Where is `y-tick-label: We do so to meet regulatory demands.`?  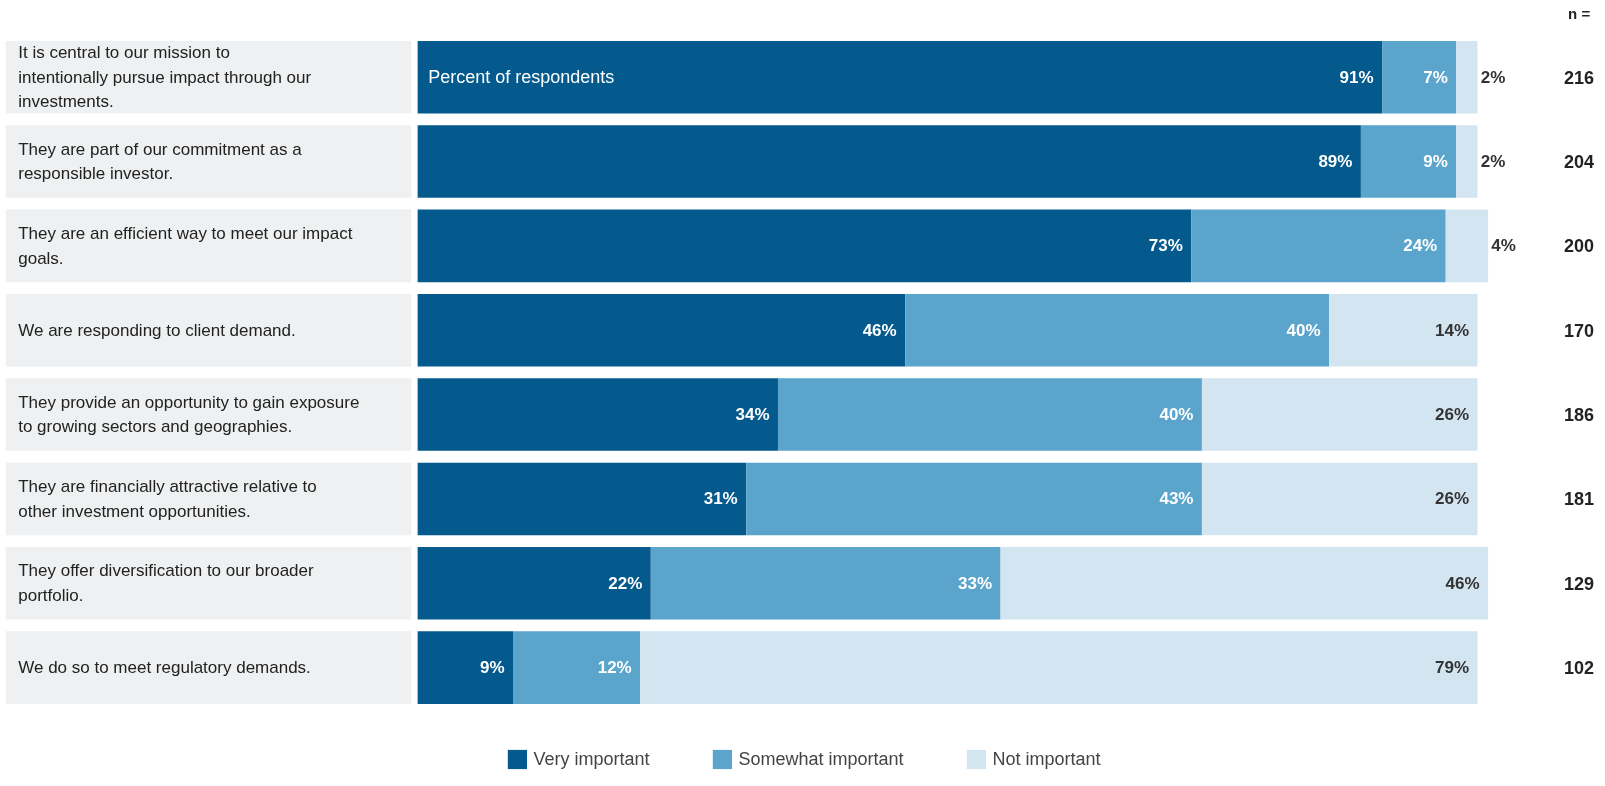
y-tick-label: We do so to meet regulatory demands. is located at coordinates (164, 668).